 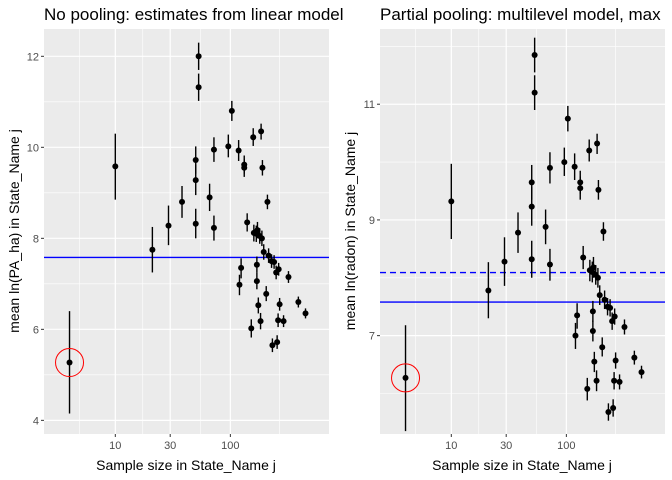 What do you see at coordinates (369, 105) in the screenshot?
I see `y-tick-label: 11` at bounding box center [369, 105].